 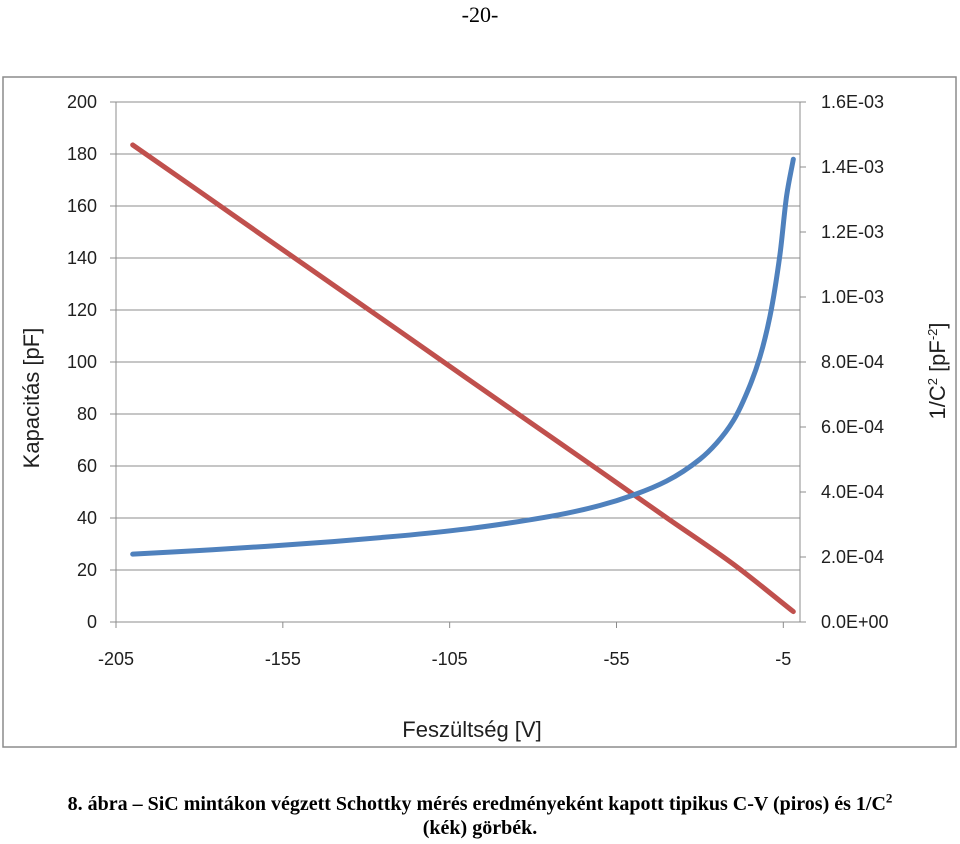 What do you see at coordinates (82, 154) in the screenshot?
I see `y-tick-label: 180` at bounding box center [82, 154].